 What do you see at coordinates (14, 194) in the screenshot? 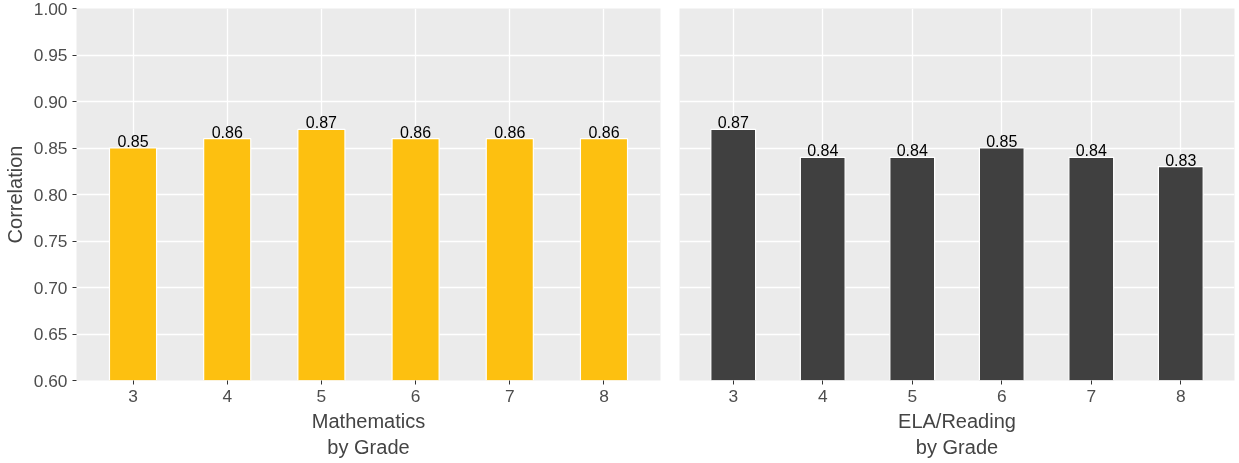
I see `y-axis-title: Correlation` at bounding box center [14, 194].